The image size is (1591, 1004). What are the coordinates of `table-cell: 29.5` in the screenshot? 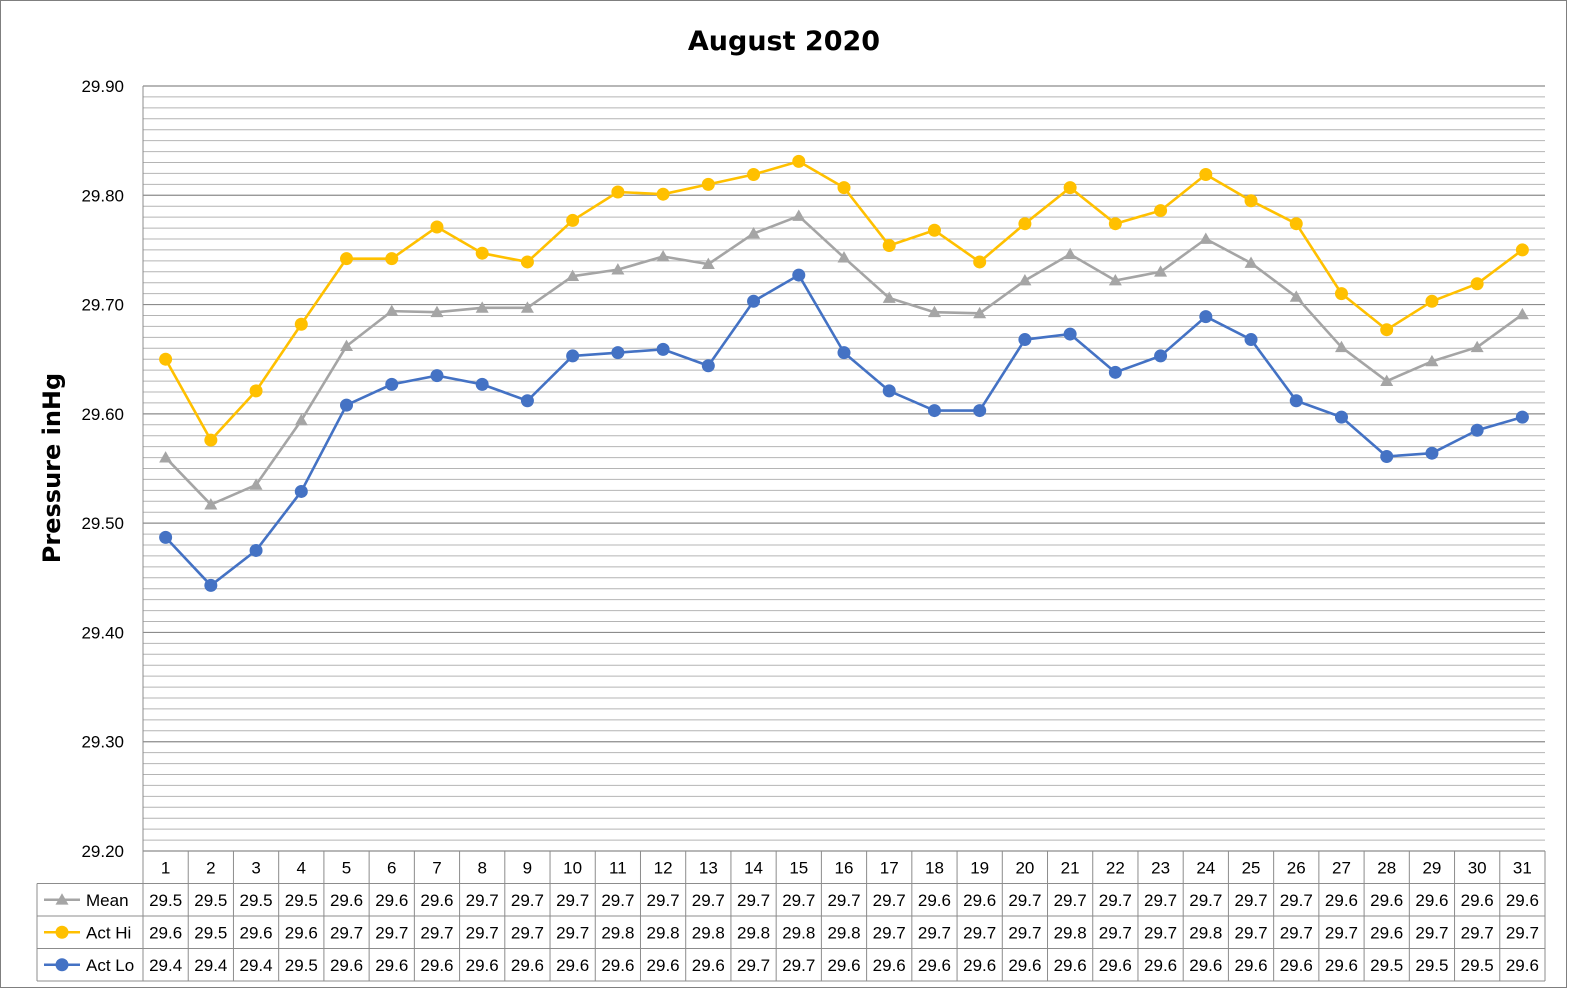 It's located at (301, 965).